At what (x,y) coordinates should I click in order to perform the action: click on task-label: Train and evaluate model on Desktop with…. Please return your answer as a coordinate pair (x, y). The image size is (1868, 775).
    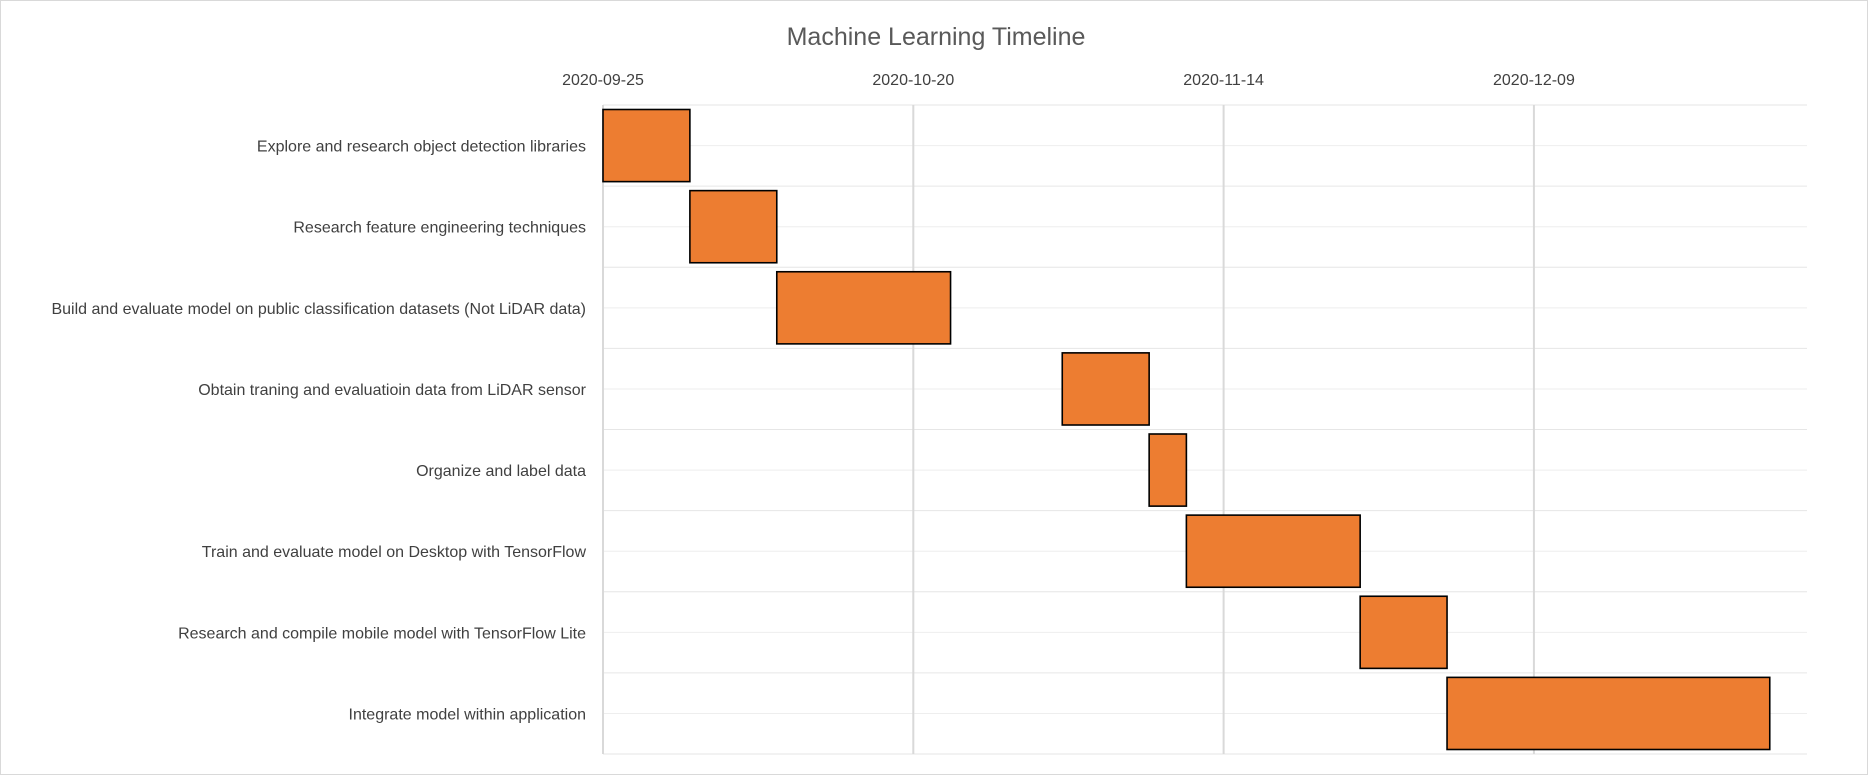
    Looking at the image, I should click on (394, 552).